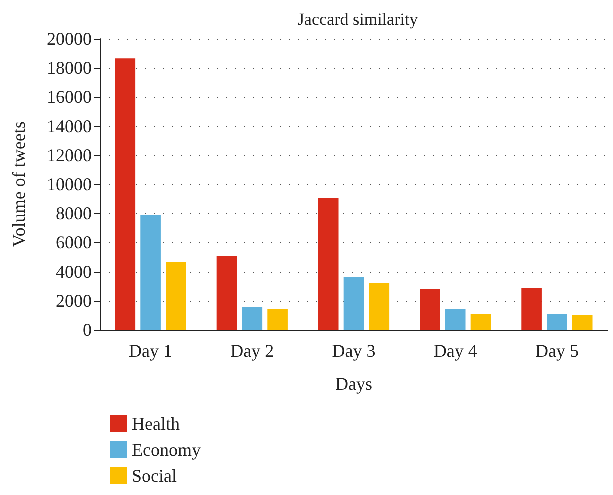  What do you see at coordinates (252, 351) in the screenshot?
I see `x-tick-label: Day 2` at bounding box center [252, 351].